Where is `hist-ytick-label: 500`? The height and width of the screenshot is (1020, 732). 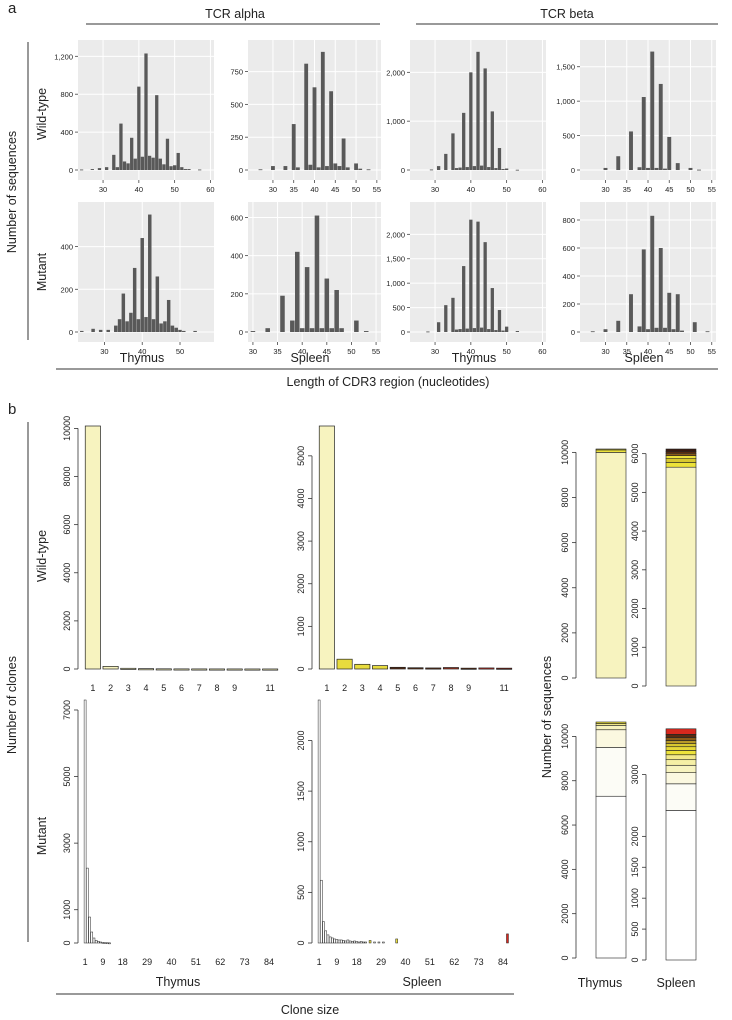
hist-ytick-label: 500 is located at coordinates (236, 104).